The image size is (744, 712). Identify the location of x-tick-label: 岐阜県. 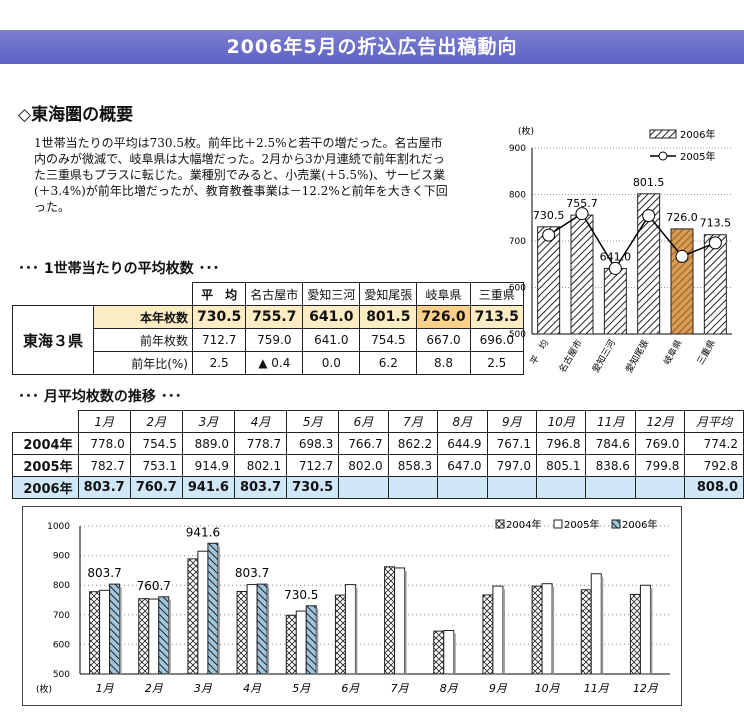
(673, 352).